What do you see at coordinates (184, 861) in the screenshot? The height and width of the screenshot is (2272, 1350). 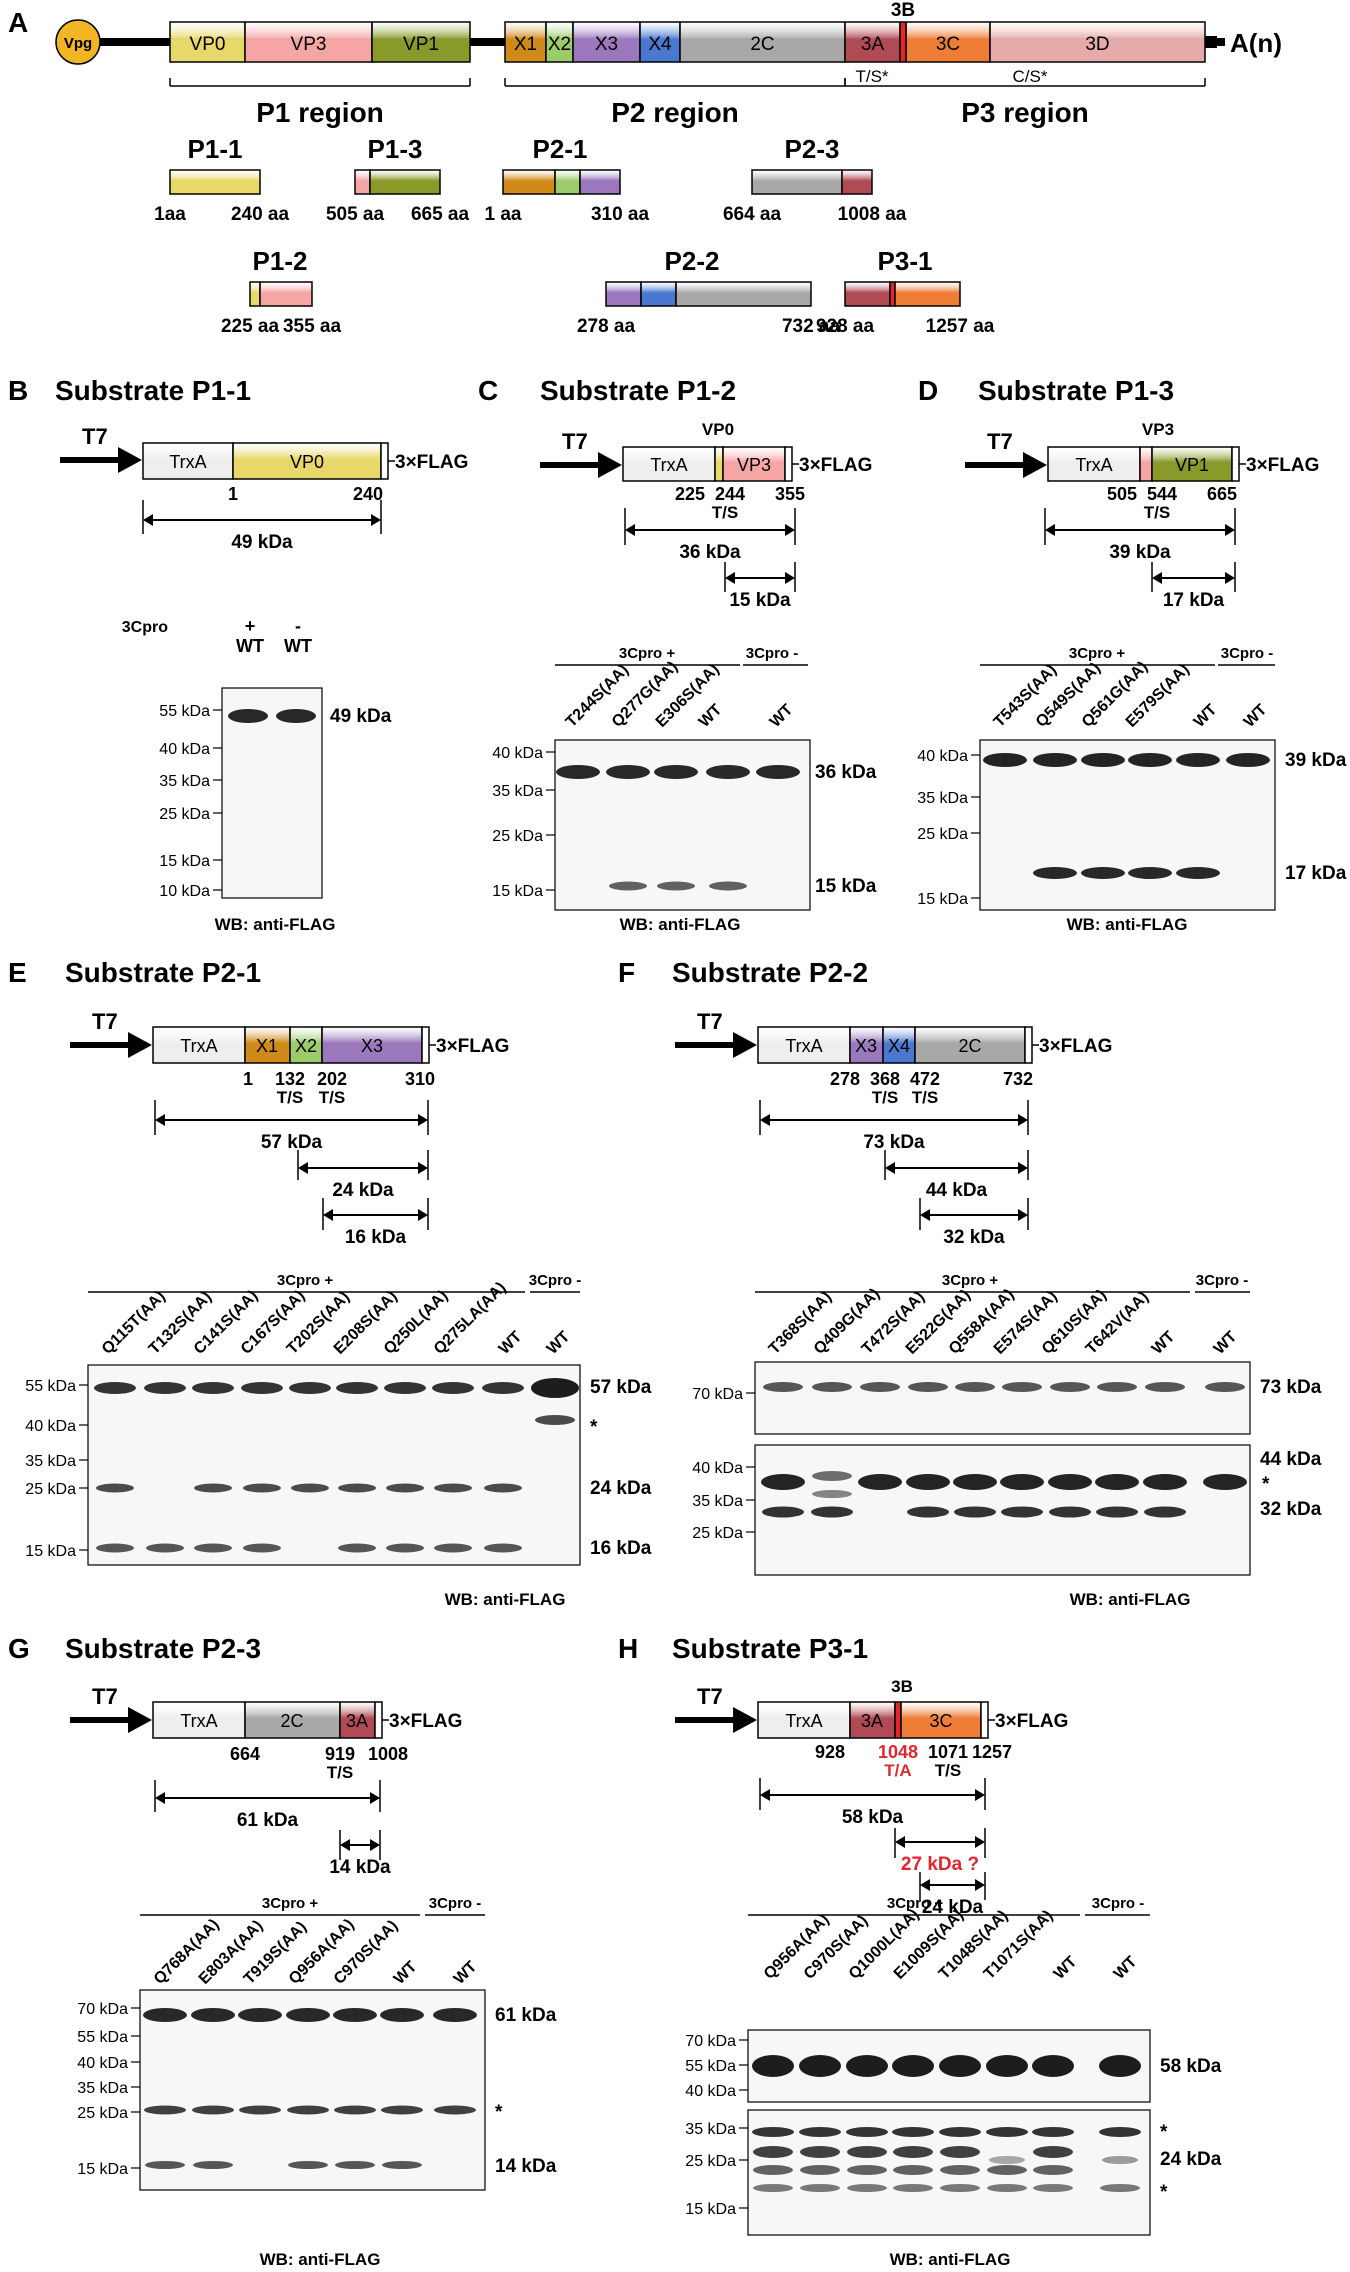 I see `ladder-label: 15 kDa` at bounding box center [184, 861].